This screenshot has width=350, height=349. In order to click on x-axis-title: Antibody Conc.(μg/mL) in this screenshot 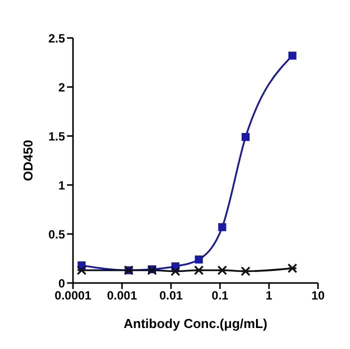, I will do `click(196, 323)`.